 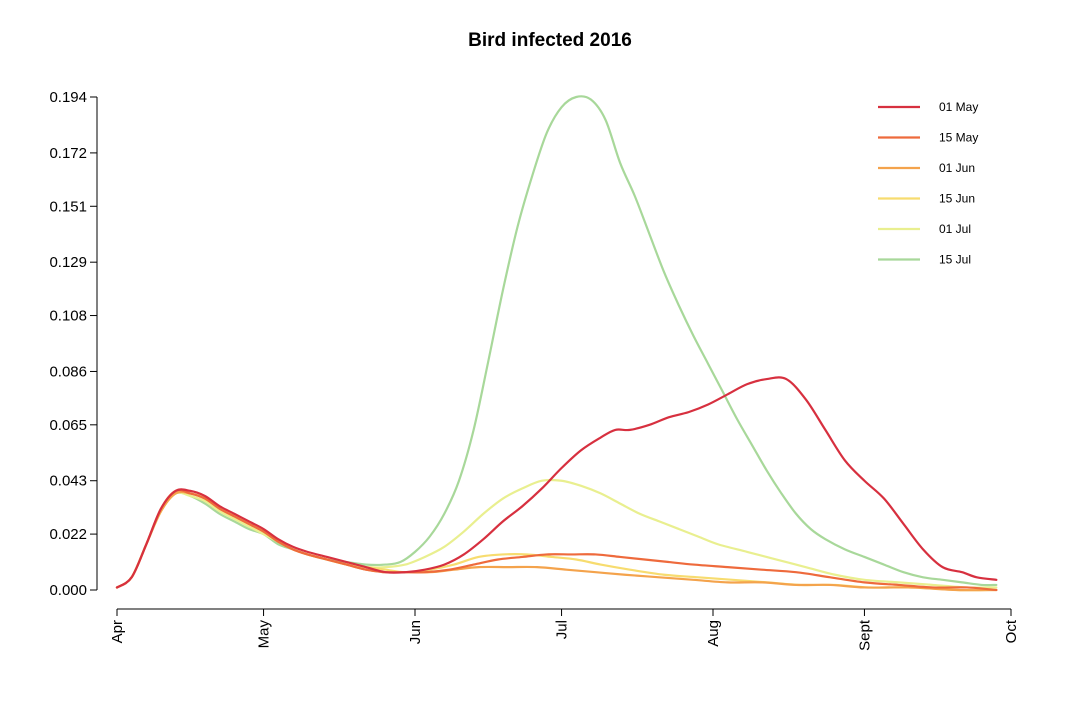 I want to click on legend-item: 15 Jul, so click(x=924, y=260).